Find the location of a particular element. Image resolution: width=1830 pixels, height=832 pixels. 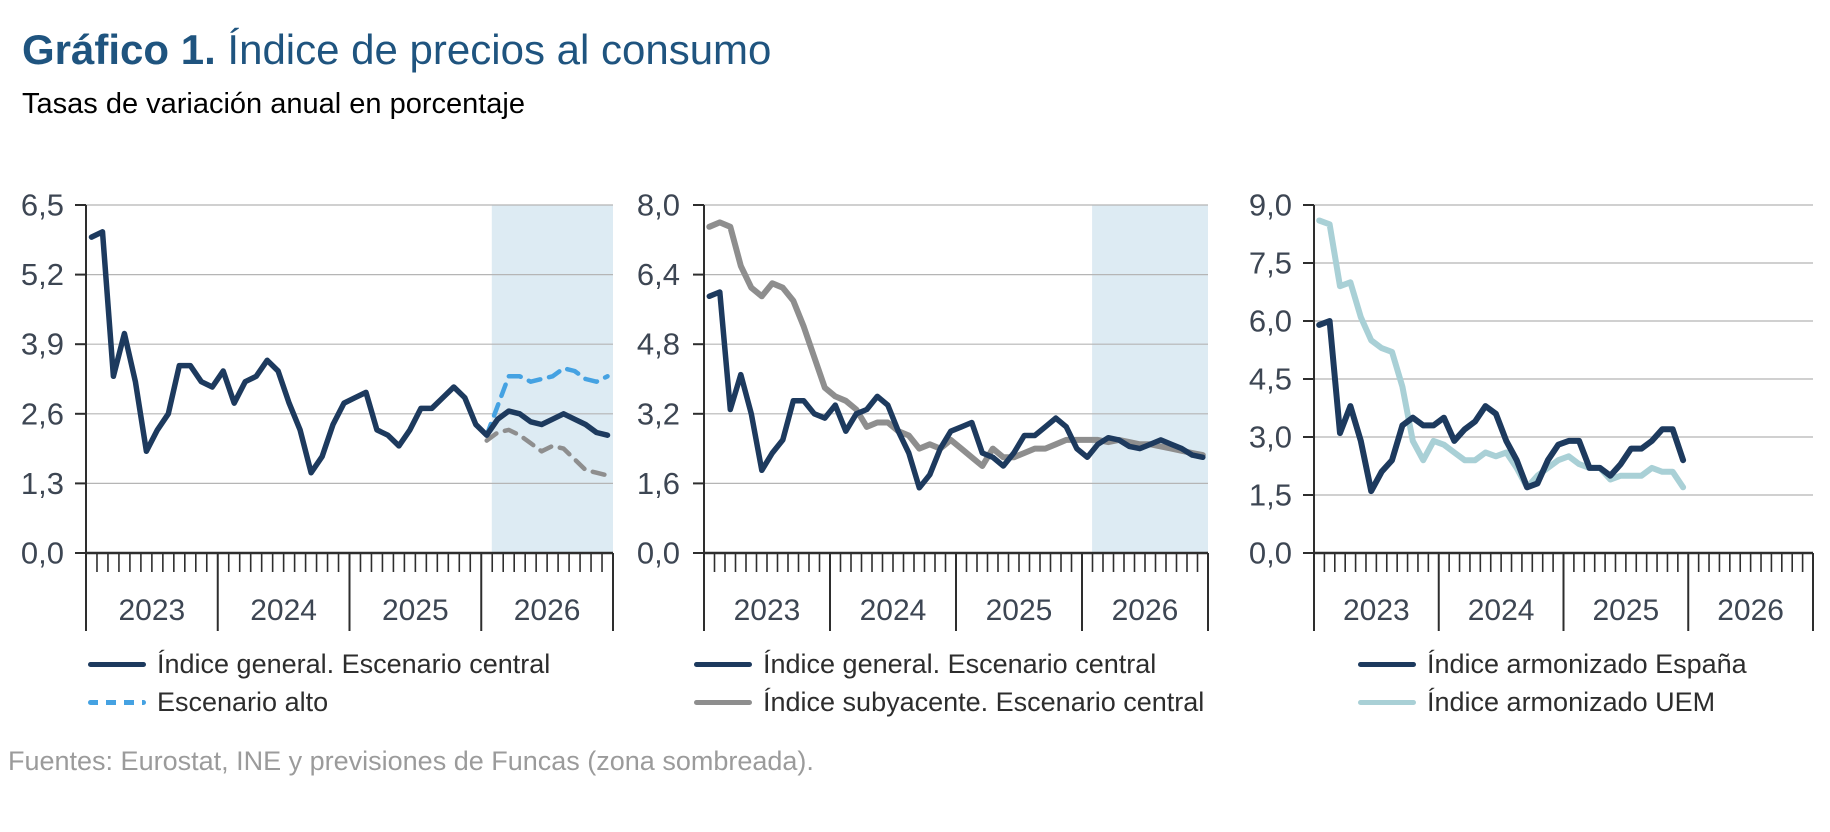

legend-line-swatch-uem is located at coordinates (1387, 702).